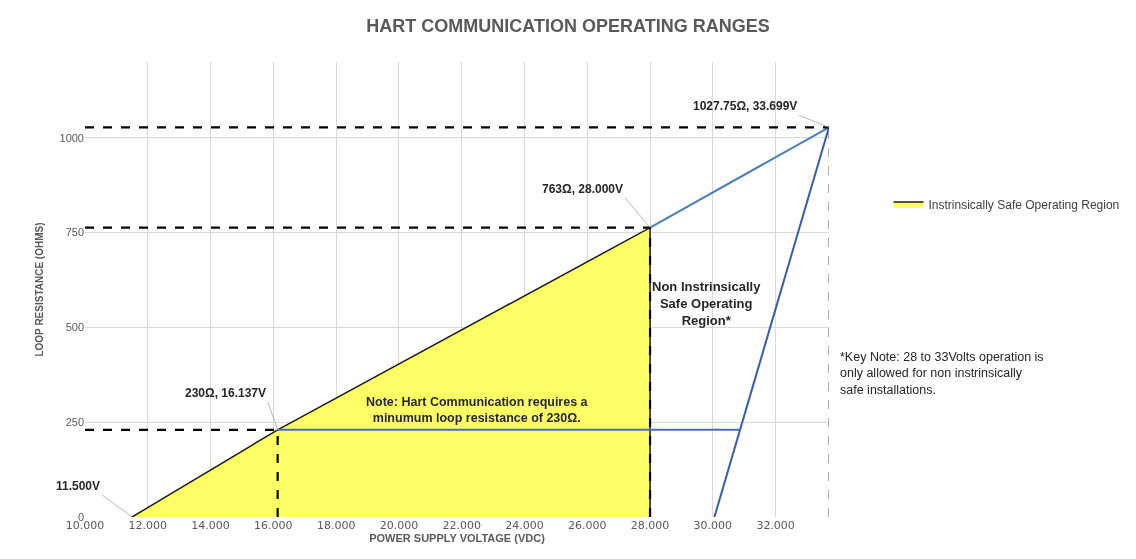 This screenshot has height=559, width=1136. Describe the element at coordinates (524, 525) in the screenshot. I see `x-tick-label: 24.000` at that location.